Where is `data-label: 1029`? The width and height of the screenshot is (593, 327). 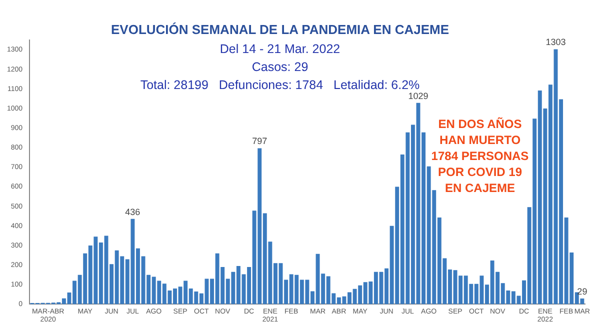 data-label: 1029 is located at coordinates (418, 95).